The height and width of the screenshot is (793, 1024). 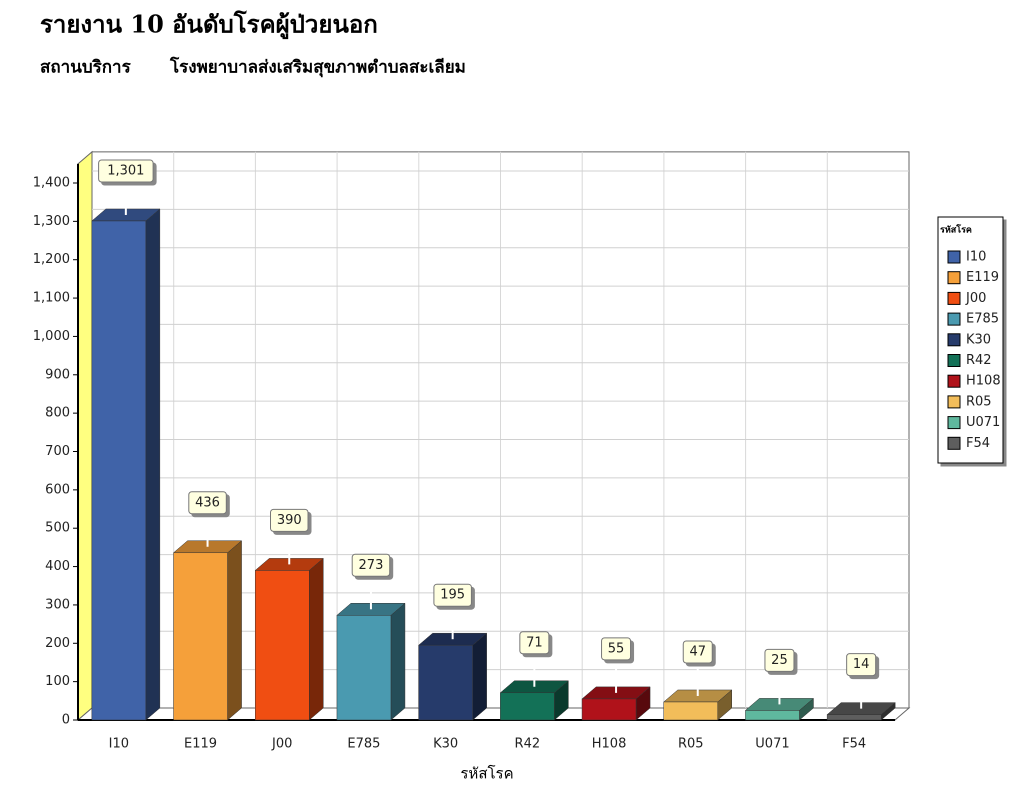 What do you see at coordinates (982, 277) in the screenshot?
I see `legend-label: E119` at bounding box center [982, 277].